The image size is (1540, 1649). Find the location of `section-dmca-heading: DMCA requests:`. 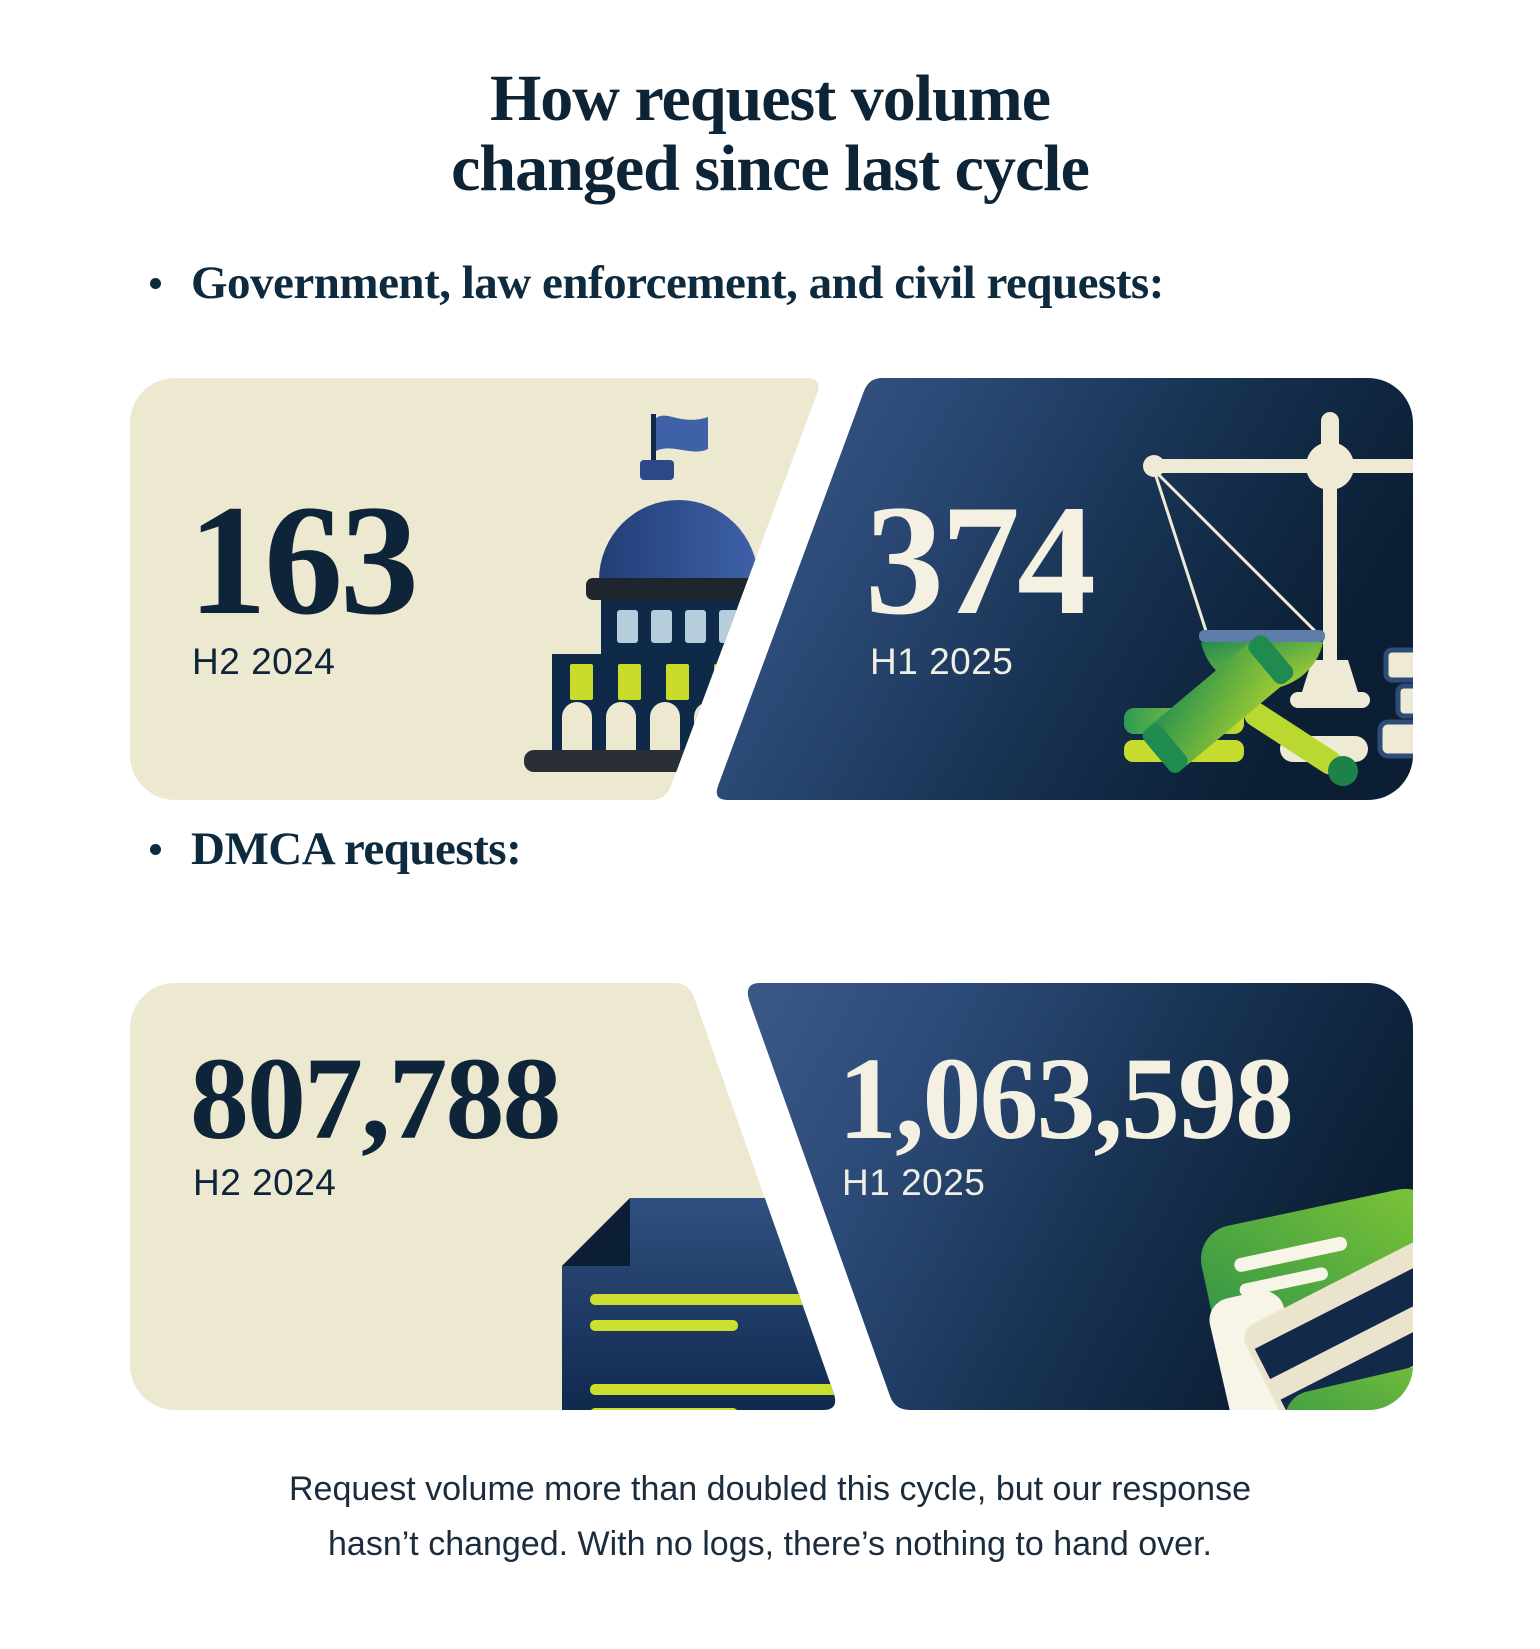

section-dmca-heading: DMCA requests: is located at coordinates (336, 849).